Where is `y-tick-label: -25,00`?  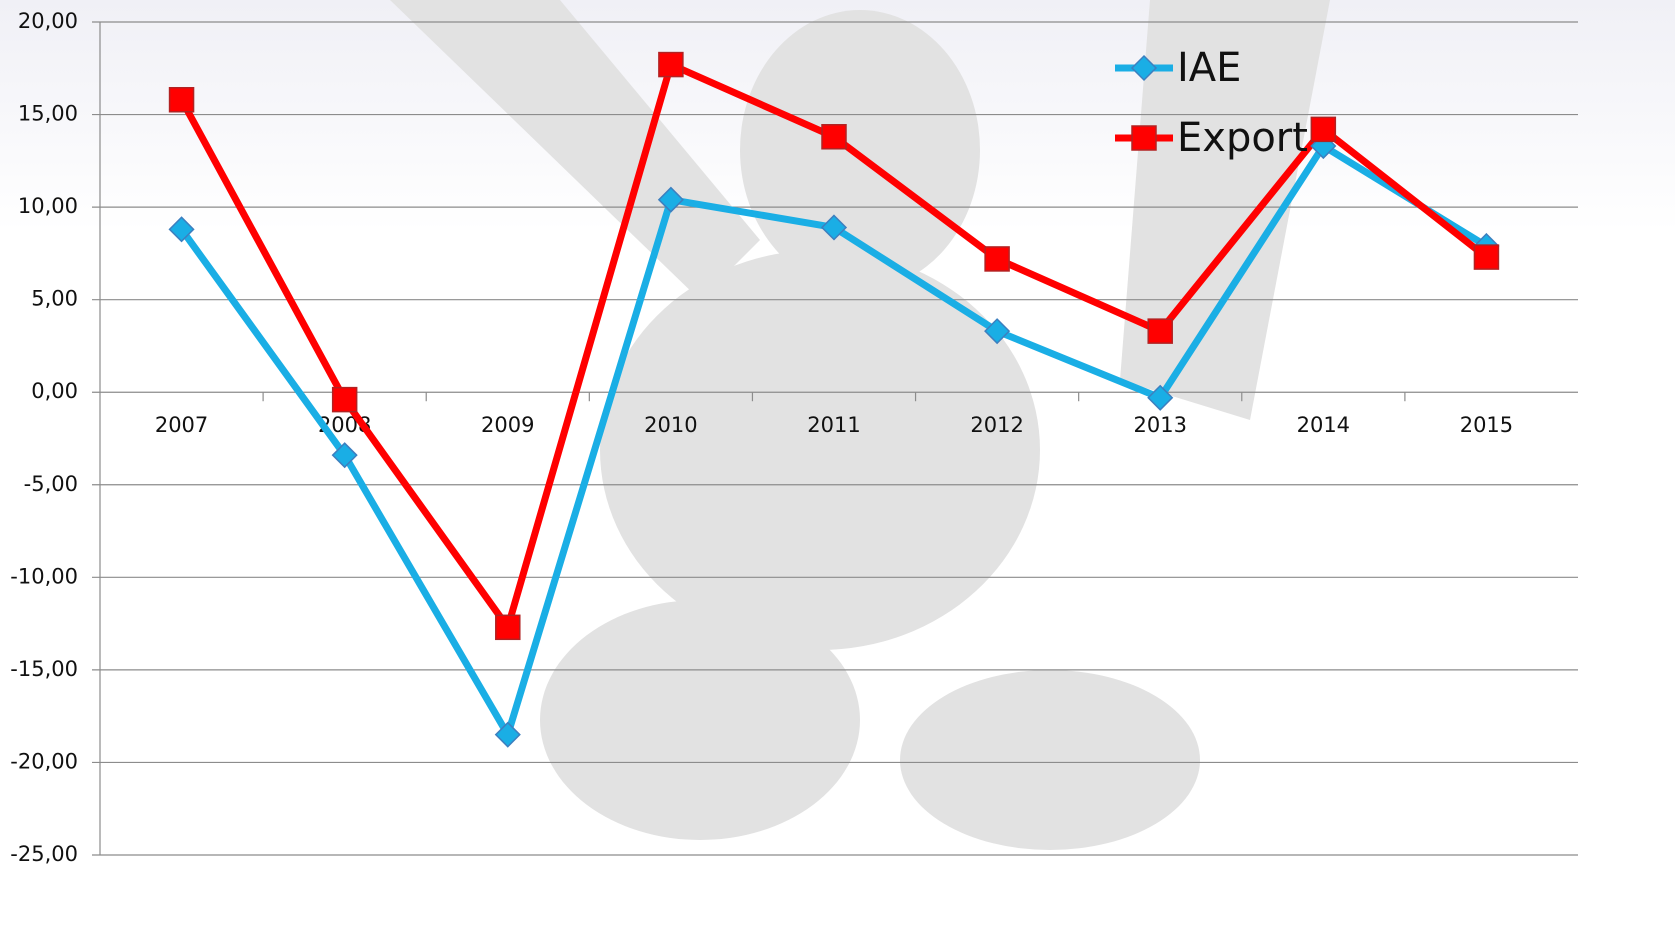 y-tick-label: -25,00 is located at coordinates (44, 854).